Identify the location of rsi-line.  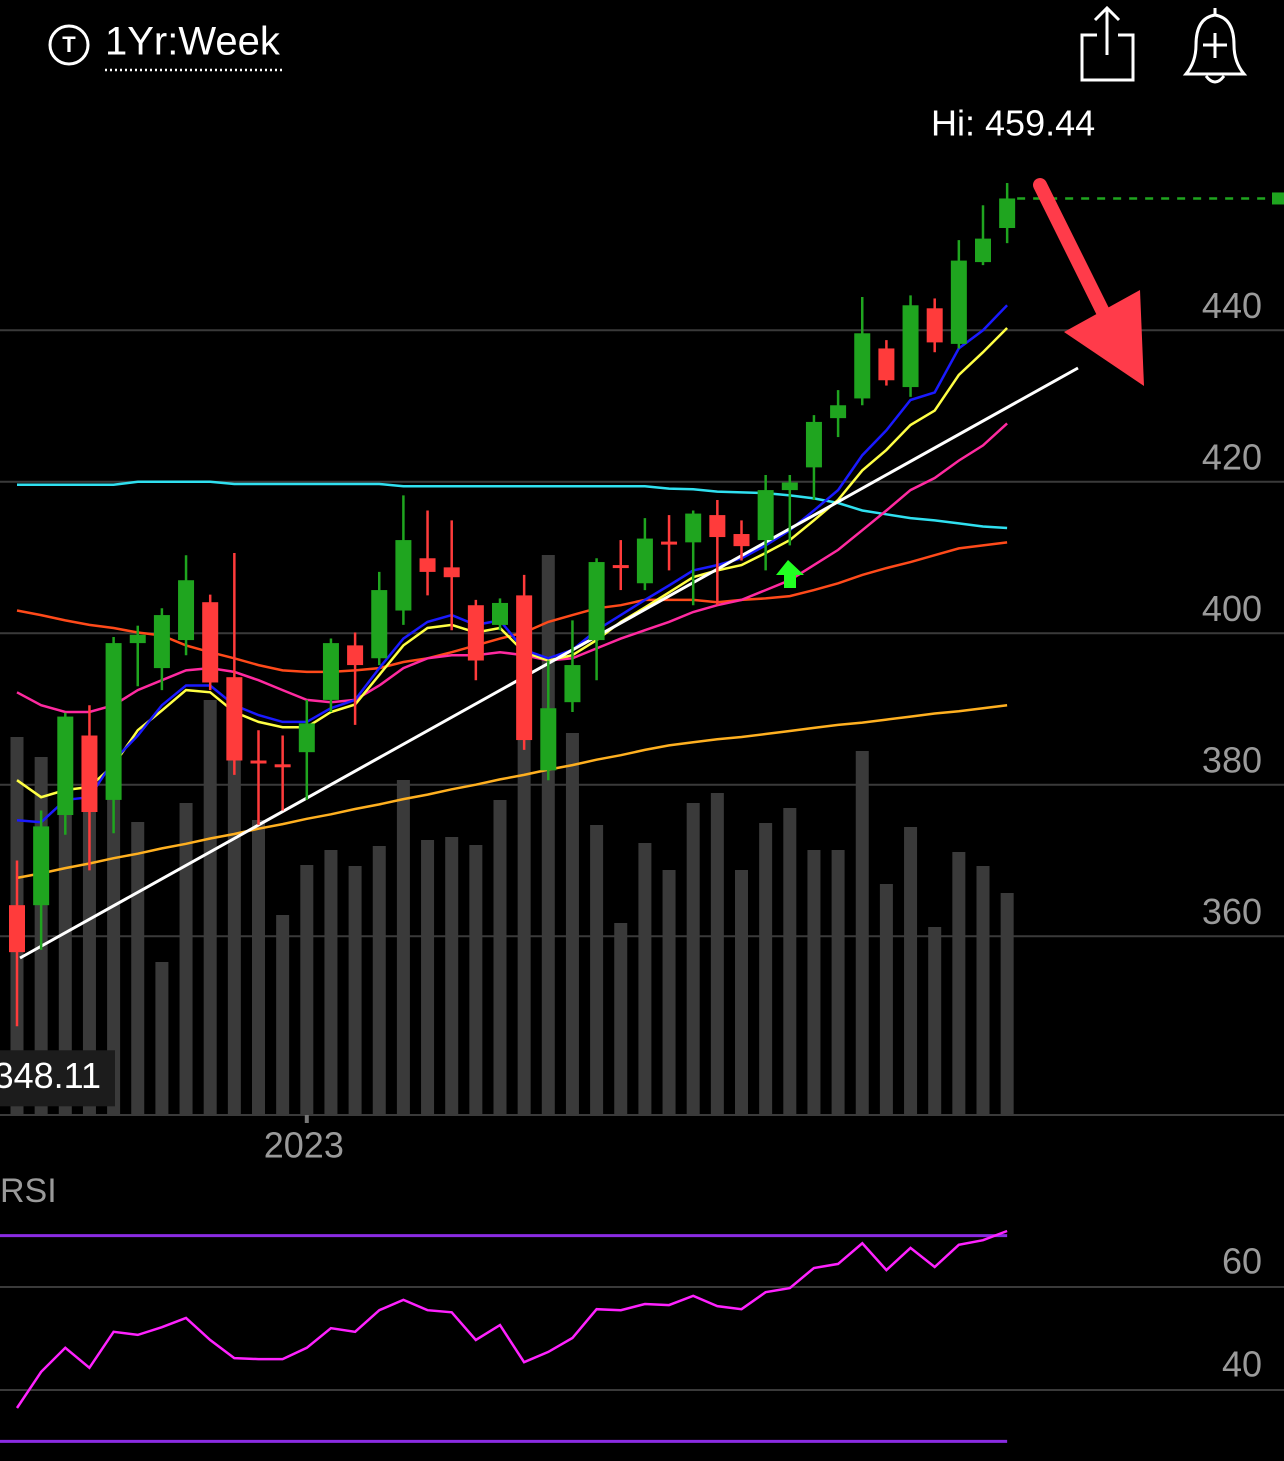
(511, 1319).